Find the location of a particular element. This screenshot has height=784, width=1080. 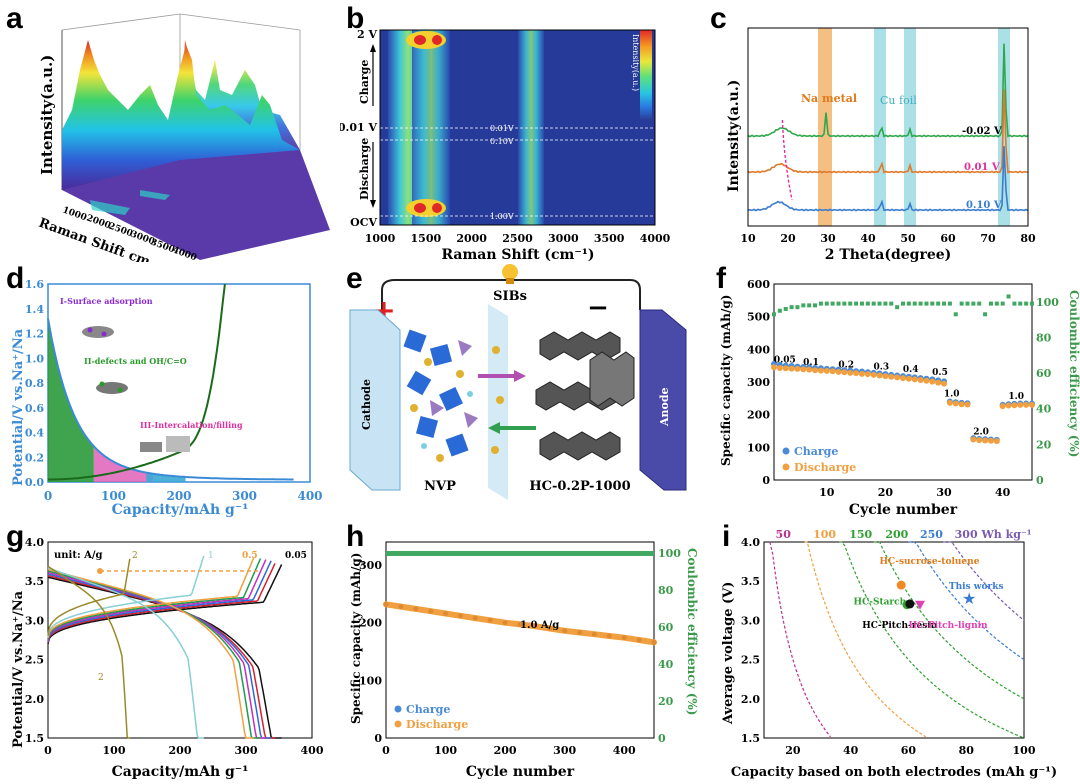

tick-i-x-80: 80 is located at coordinates (967, 750).